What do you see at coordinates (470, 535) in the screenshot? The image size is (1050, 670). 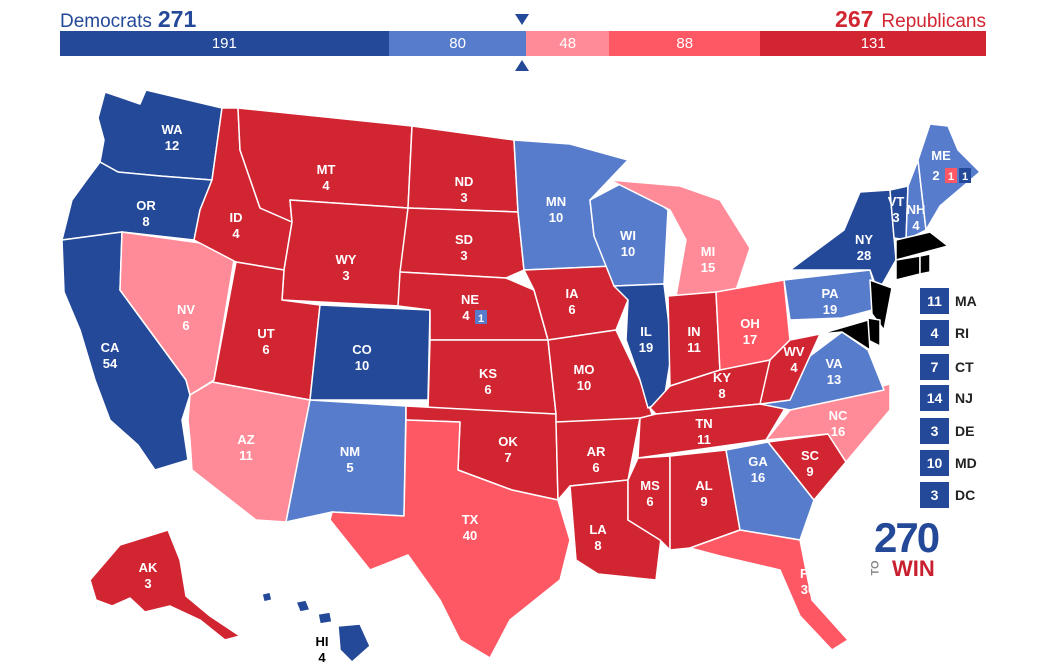 I see `state-ev-TX: 40` at bounding box center [470, 535].